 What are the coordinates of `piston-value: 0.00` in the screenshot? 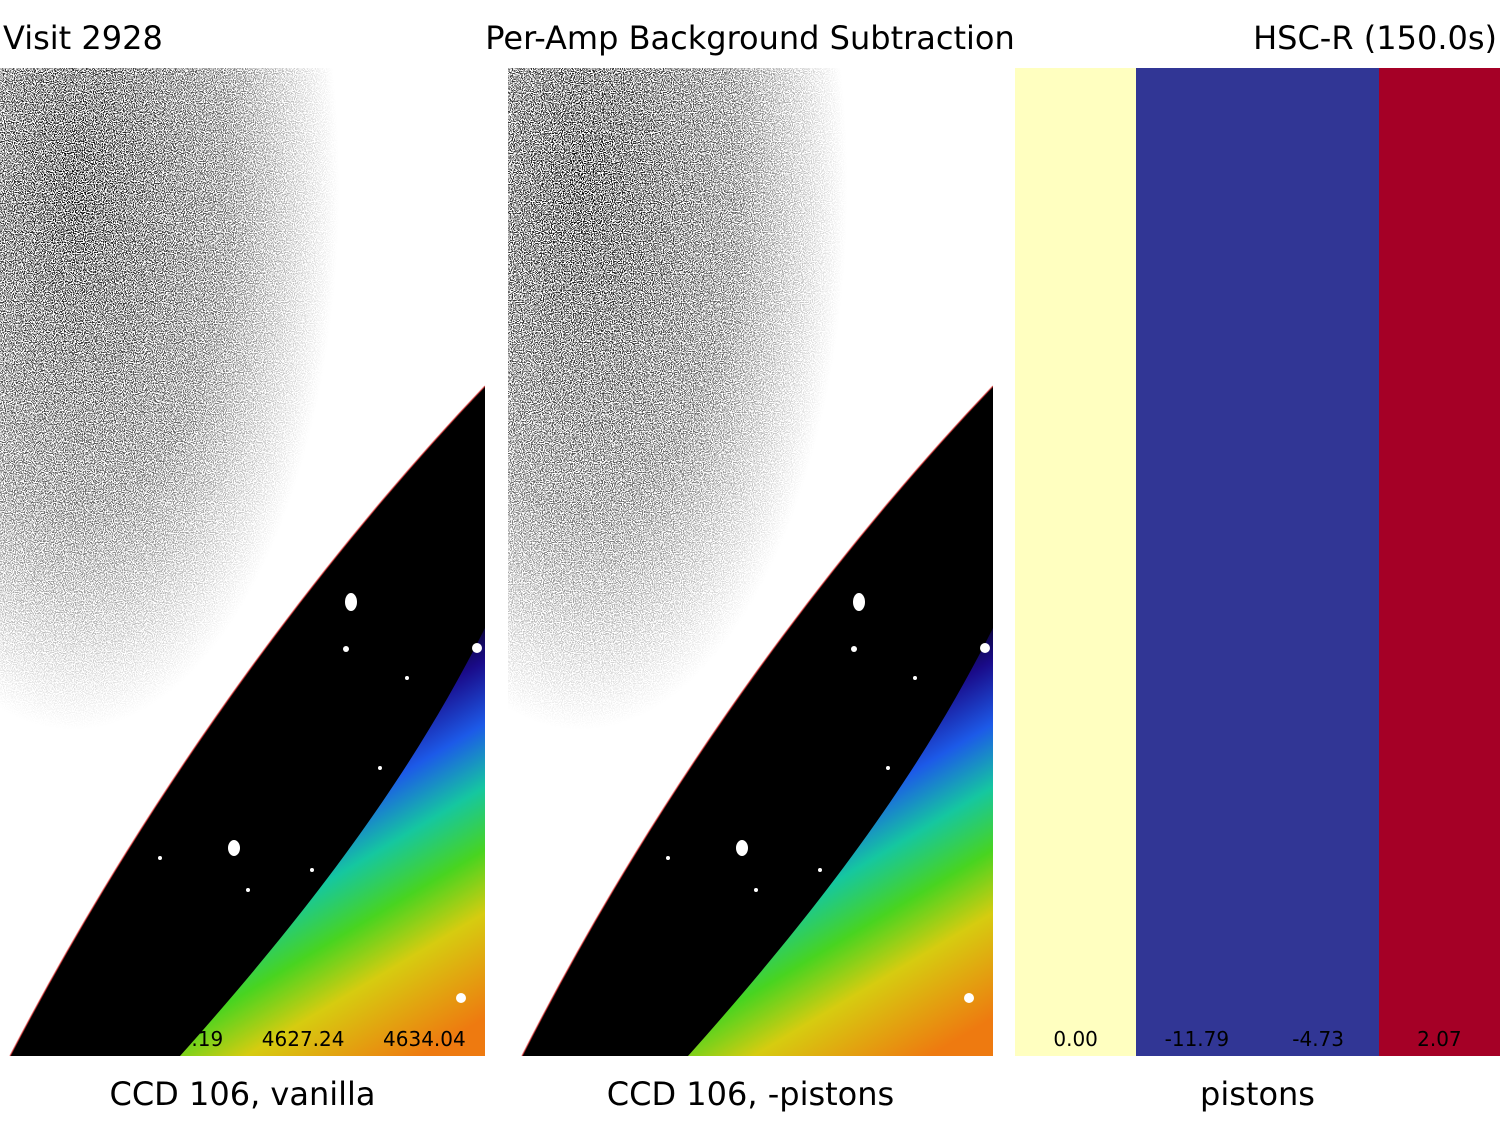 It's located at (1075, 1039).